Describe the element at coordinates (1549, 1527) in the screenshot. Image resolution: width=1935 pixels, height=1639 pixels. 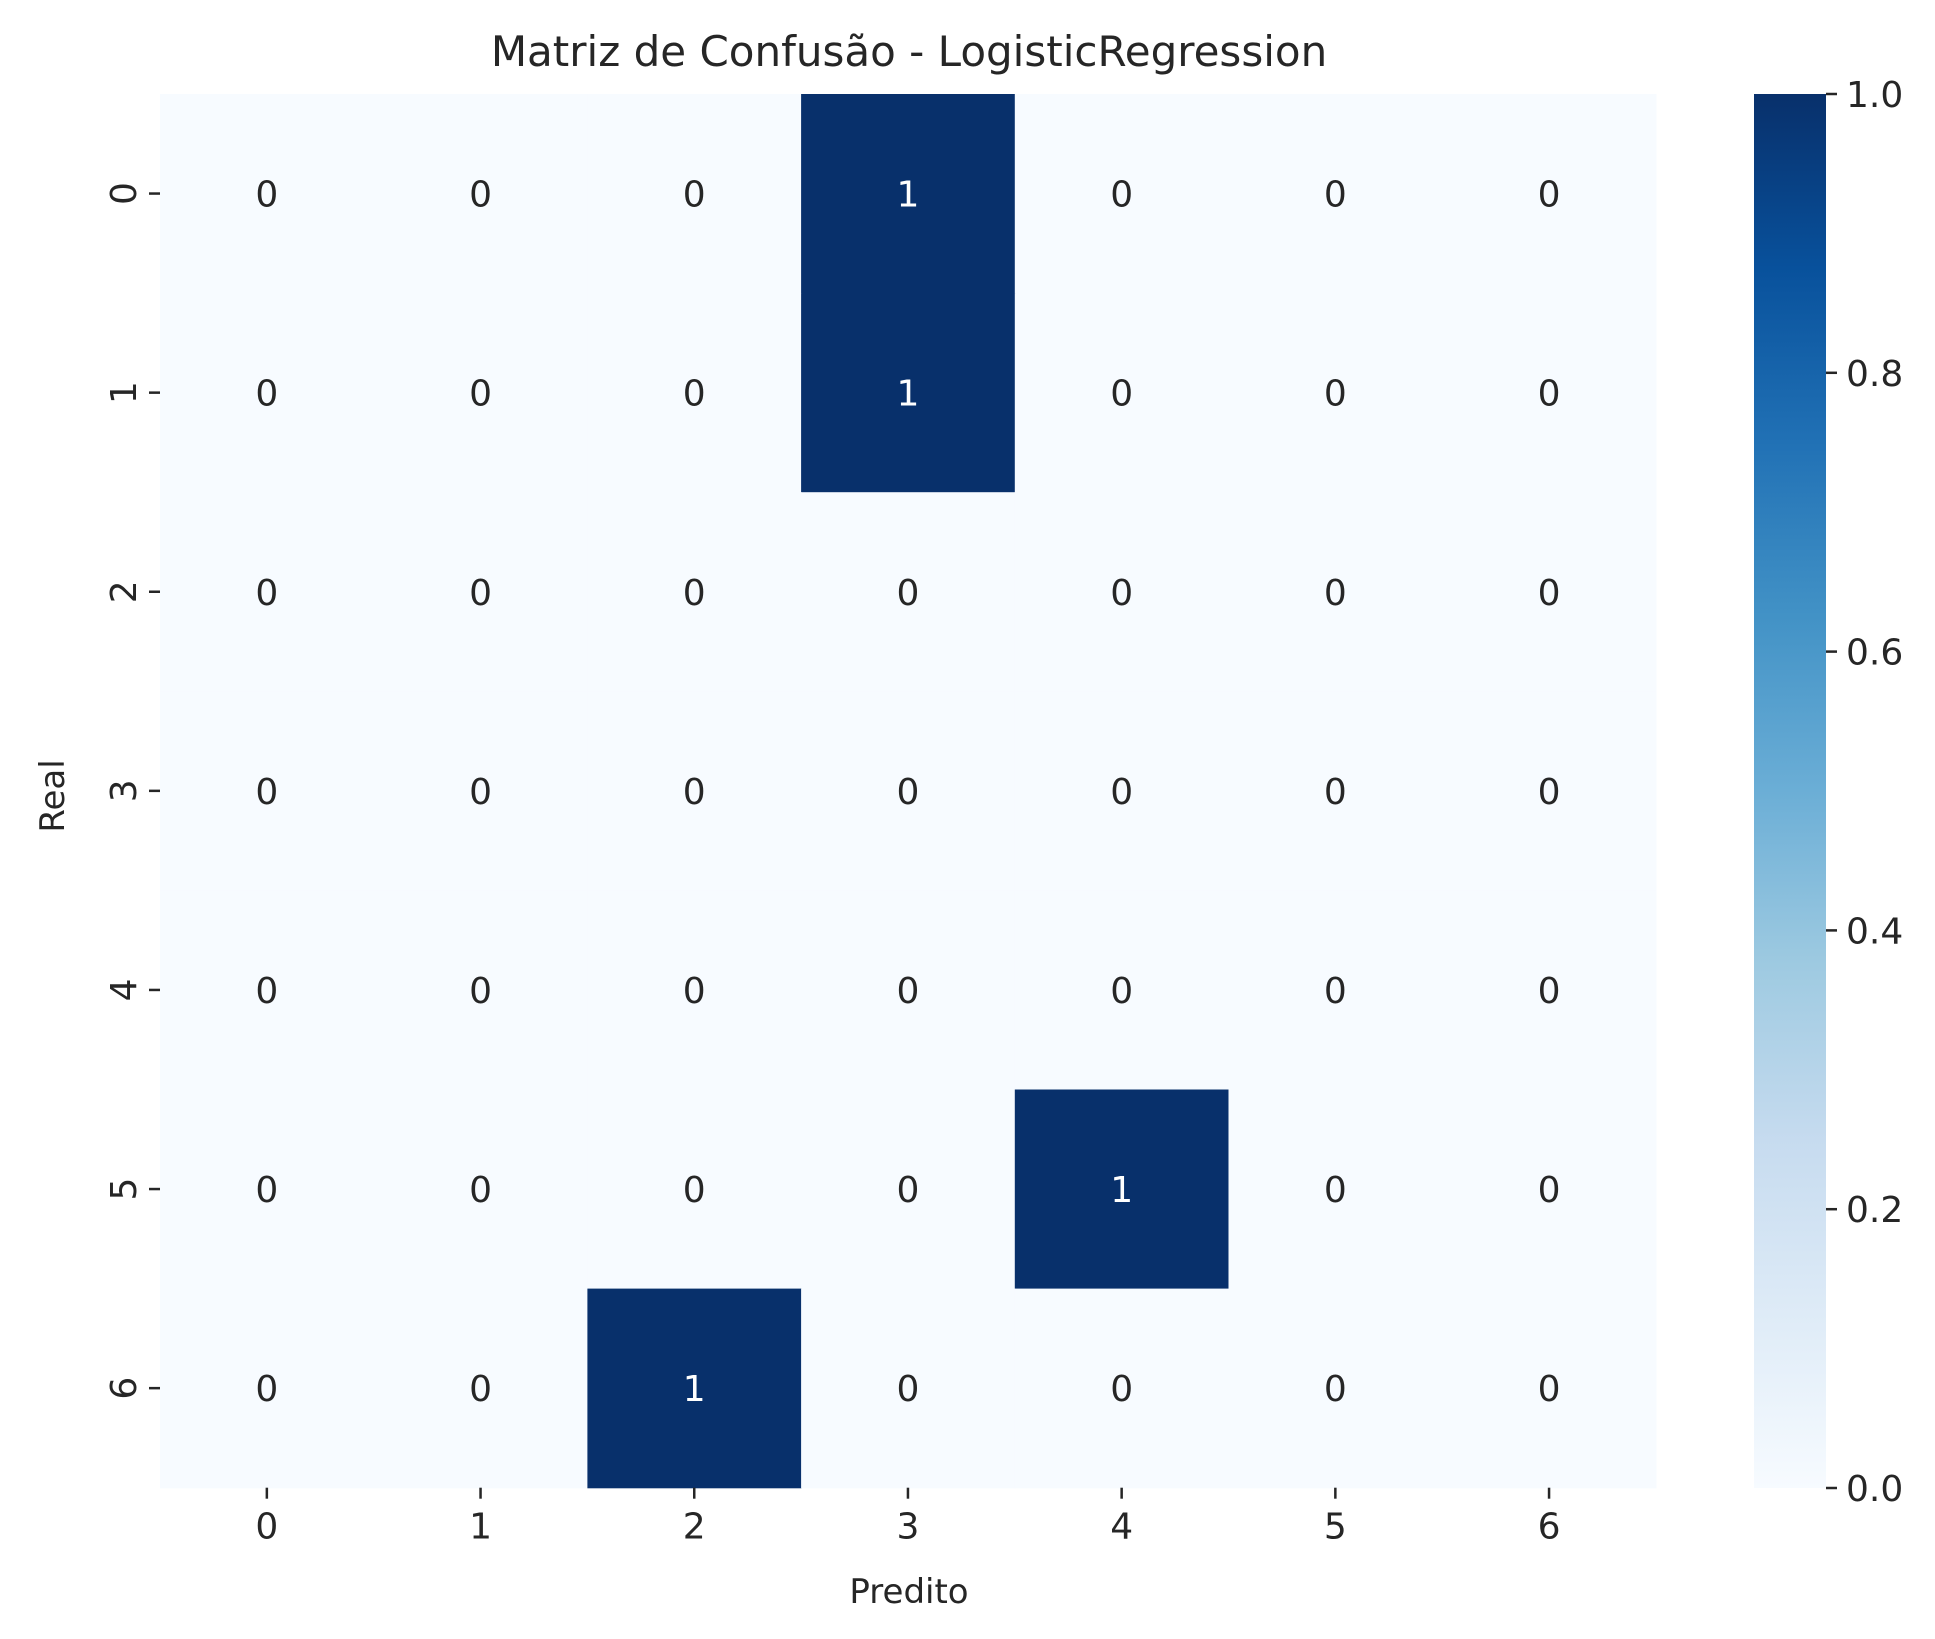
I see `x-tick-label: 6` at that location.